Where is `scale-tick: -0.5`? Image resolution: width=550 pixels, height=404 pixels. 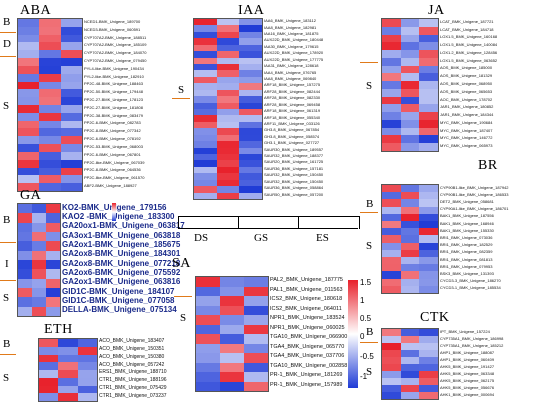 scale-tick: -0.5 is located at coordinates (367, 356).